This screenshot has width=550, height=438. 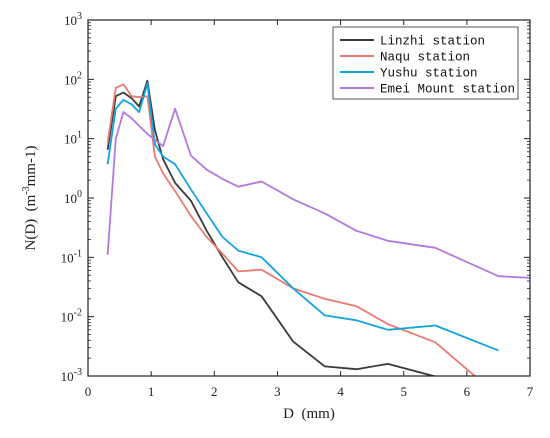 What do you see at coordinates (31, 165) in the screenshot?
I see `y-axis-title-suffix: mm-1)` at bounding box center [31, 165].